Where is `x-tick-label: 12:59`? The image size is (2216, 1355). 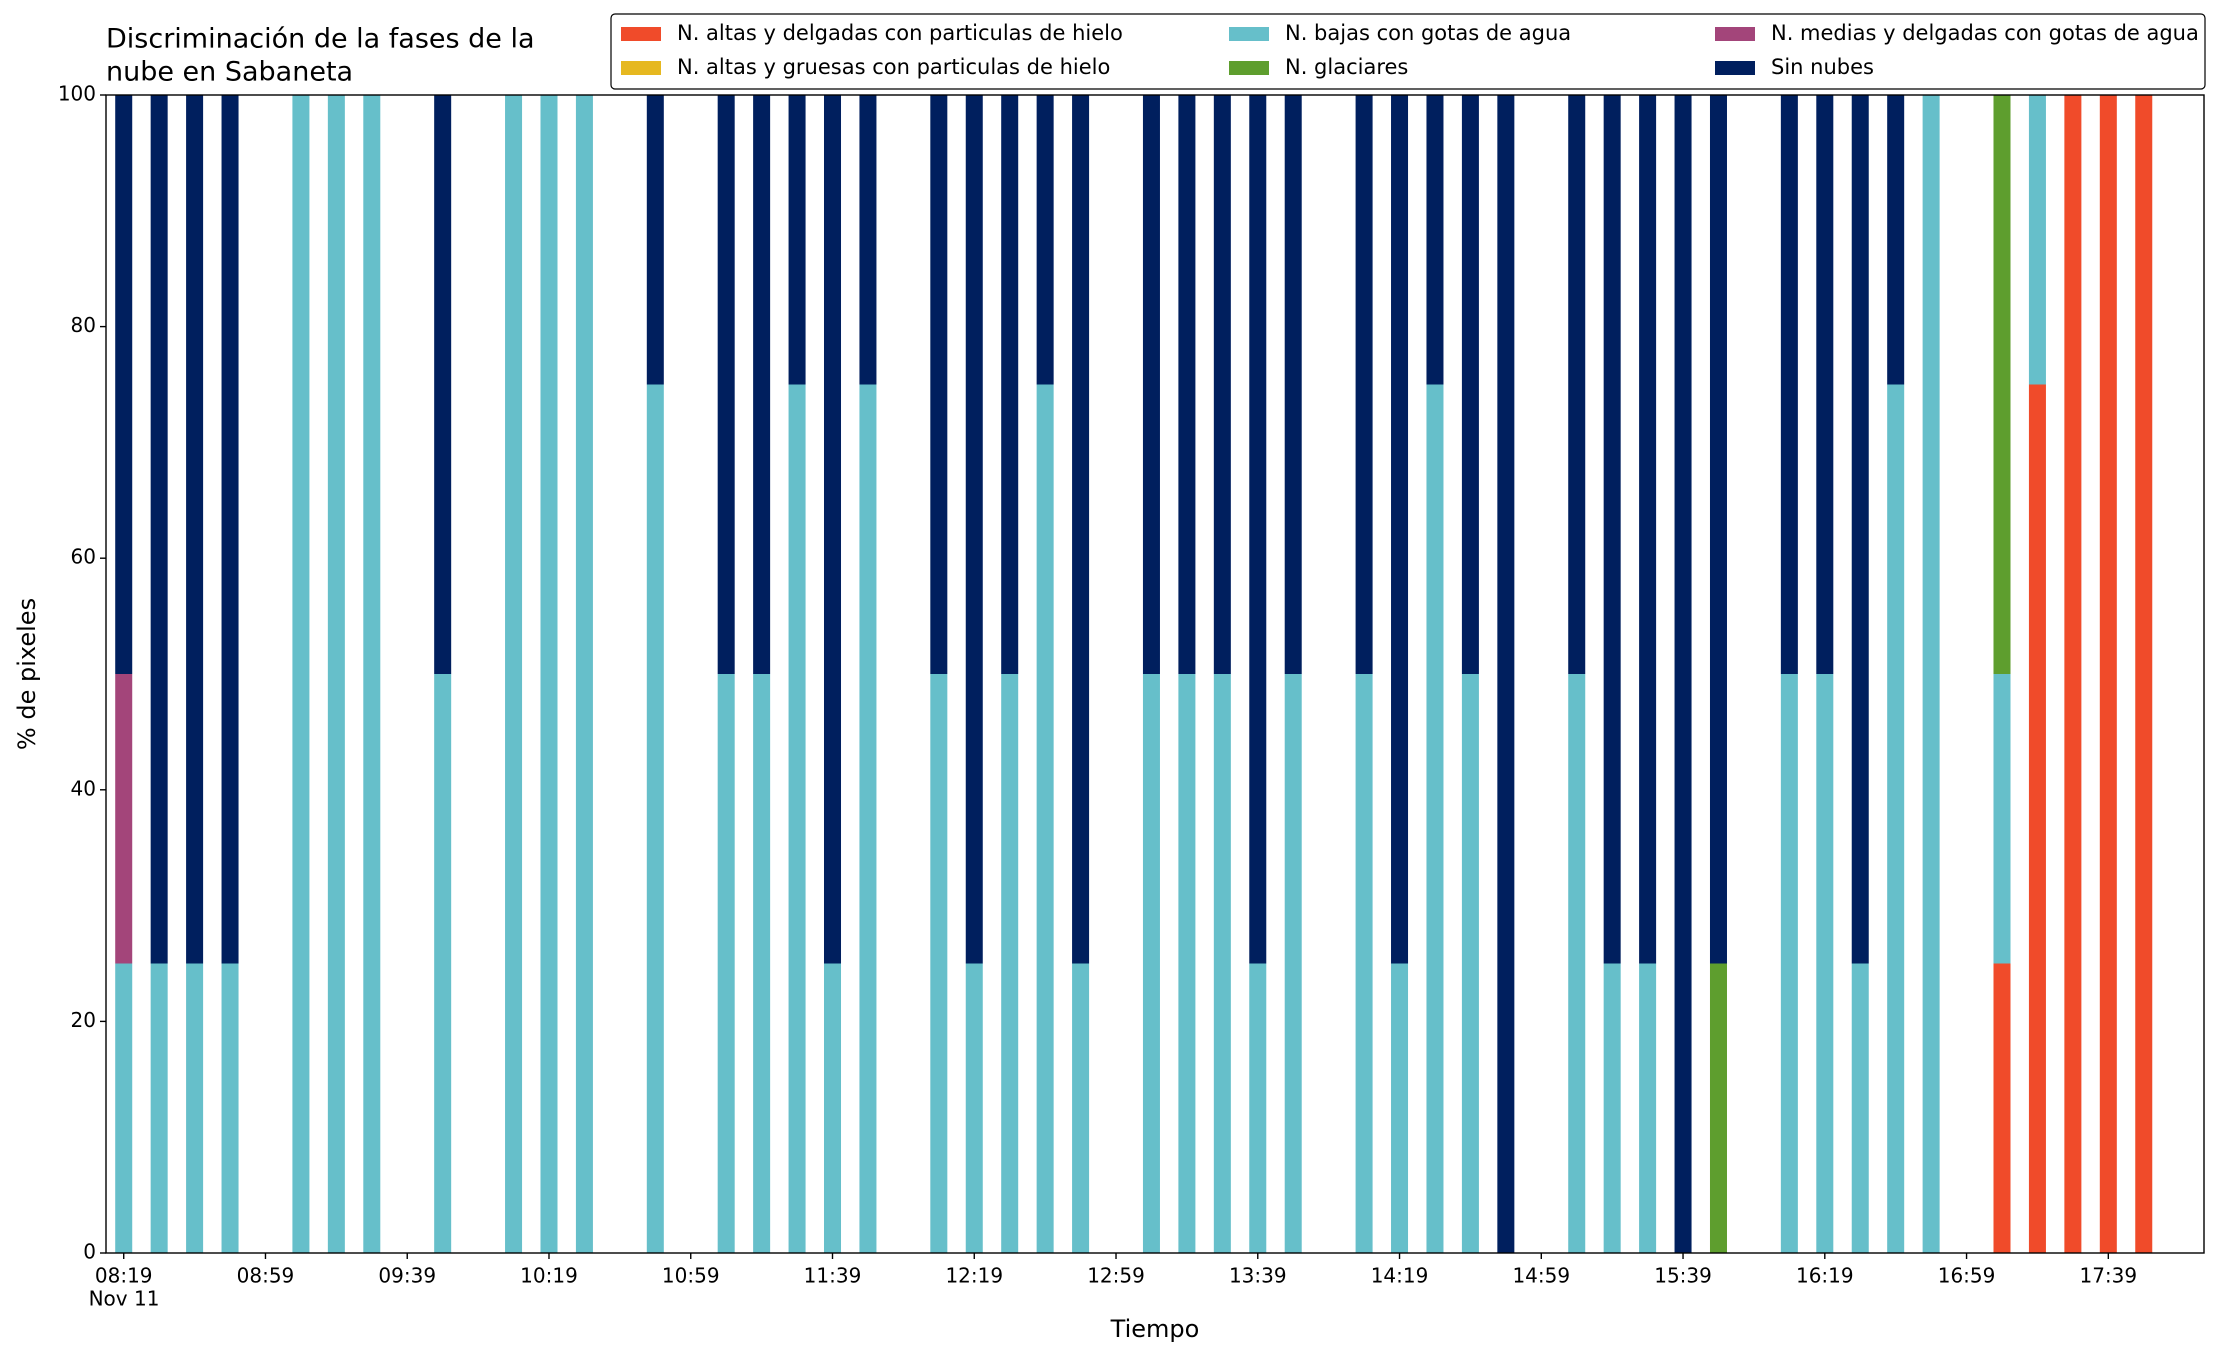 x-tick-label: 12:59 is located at coordinates (1116, 1276).